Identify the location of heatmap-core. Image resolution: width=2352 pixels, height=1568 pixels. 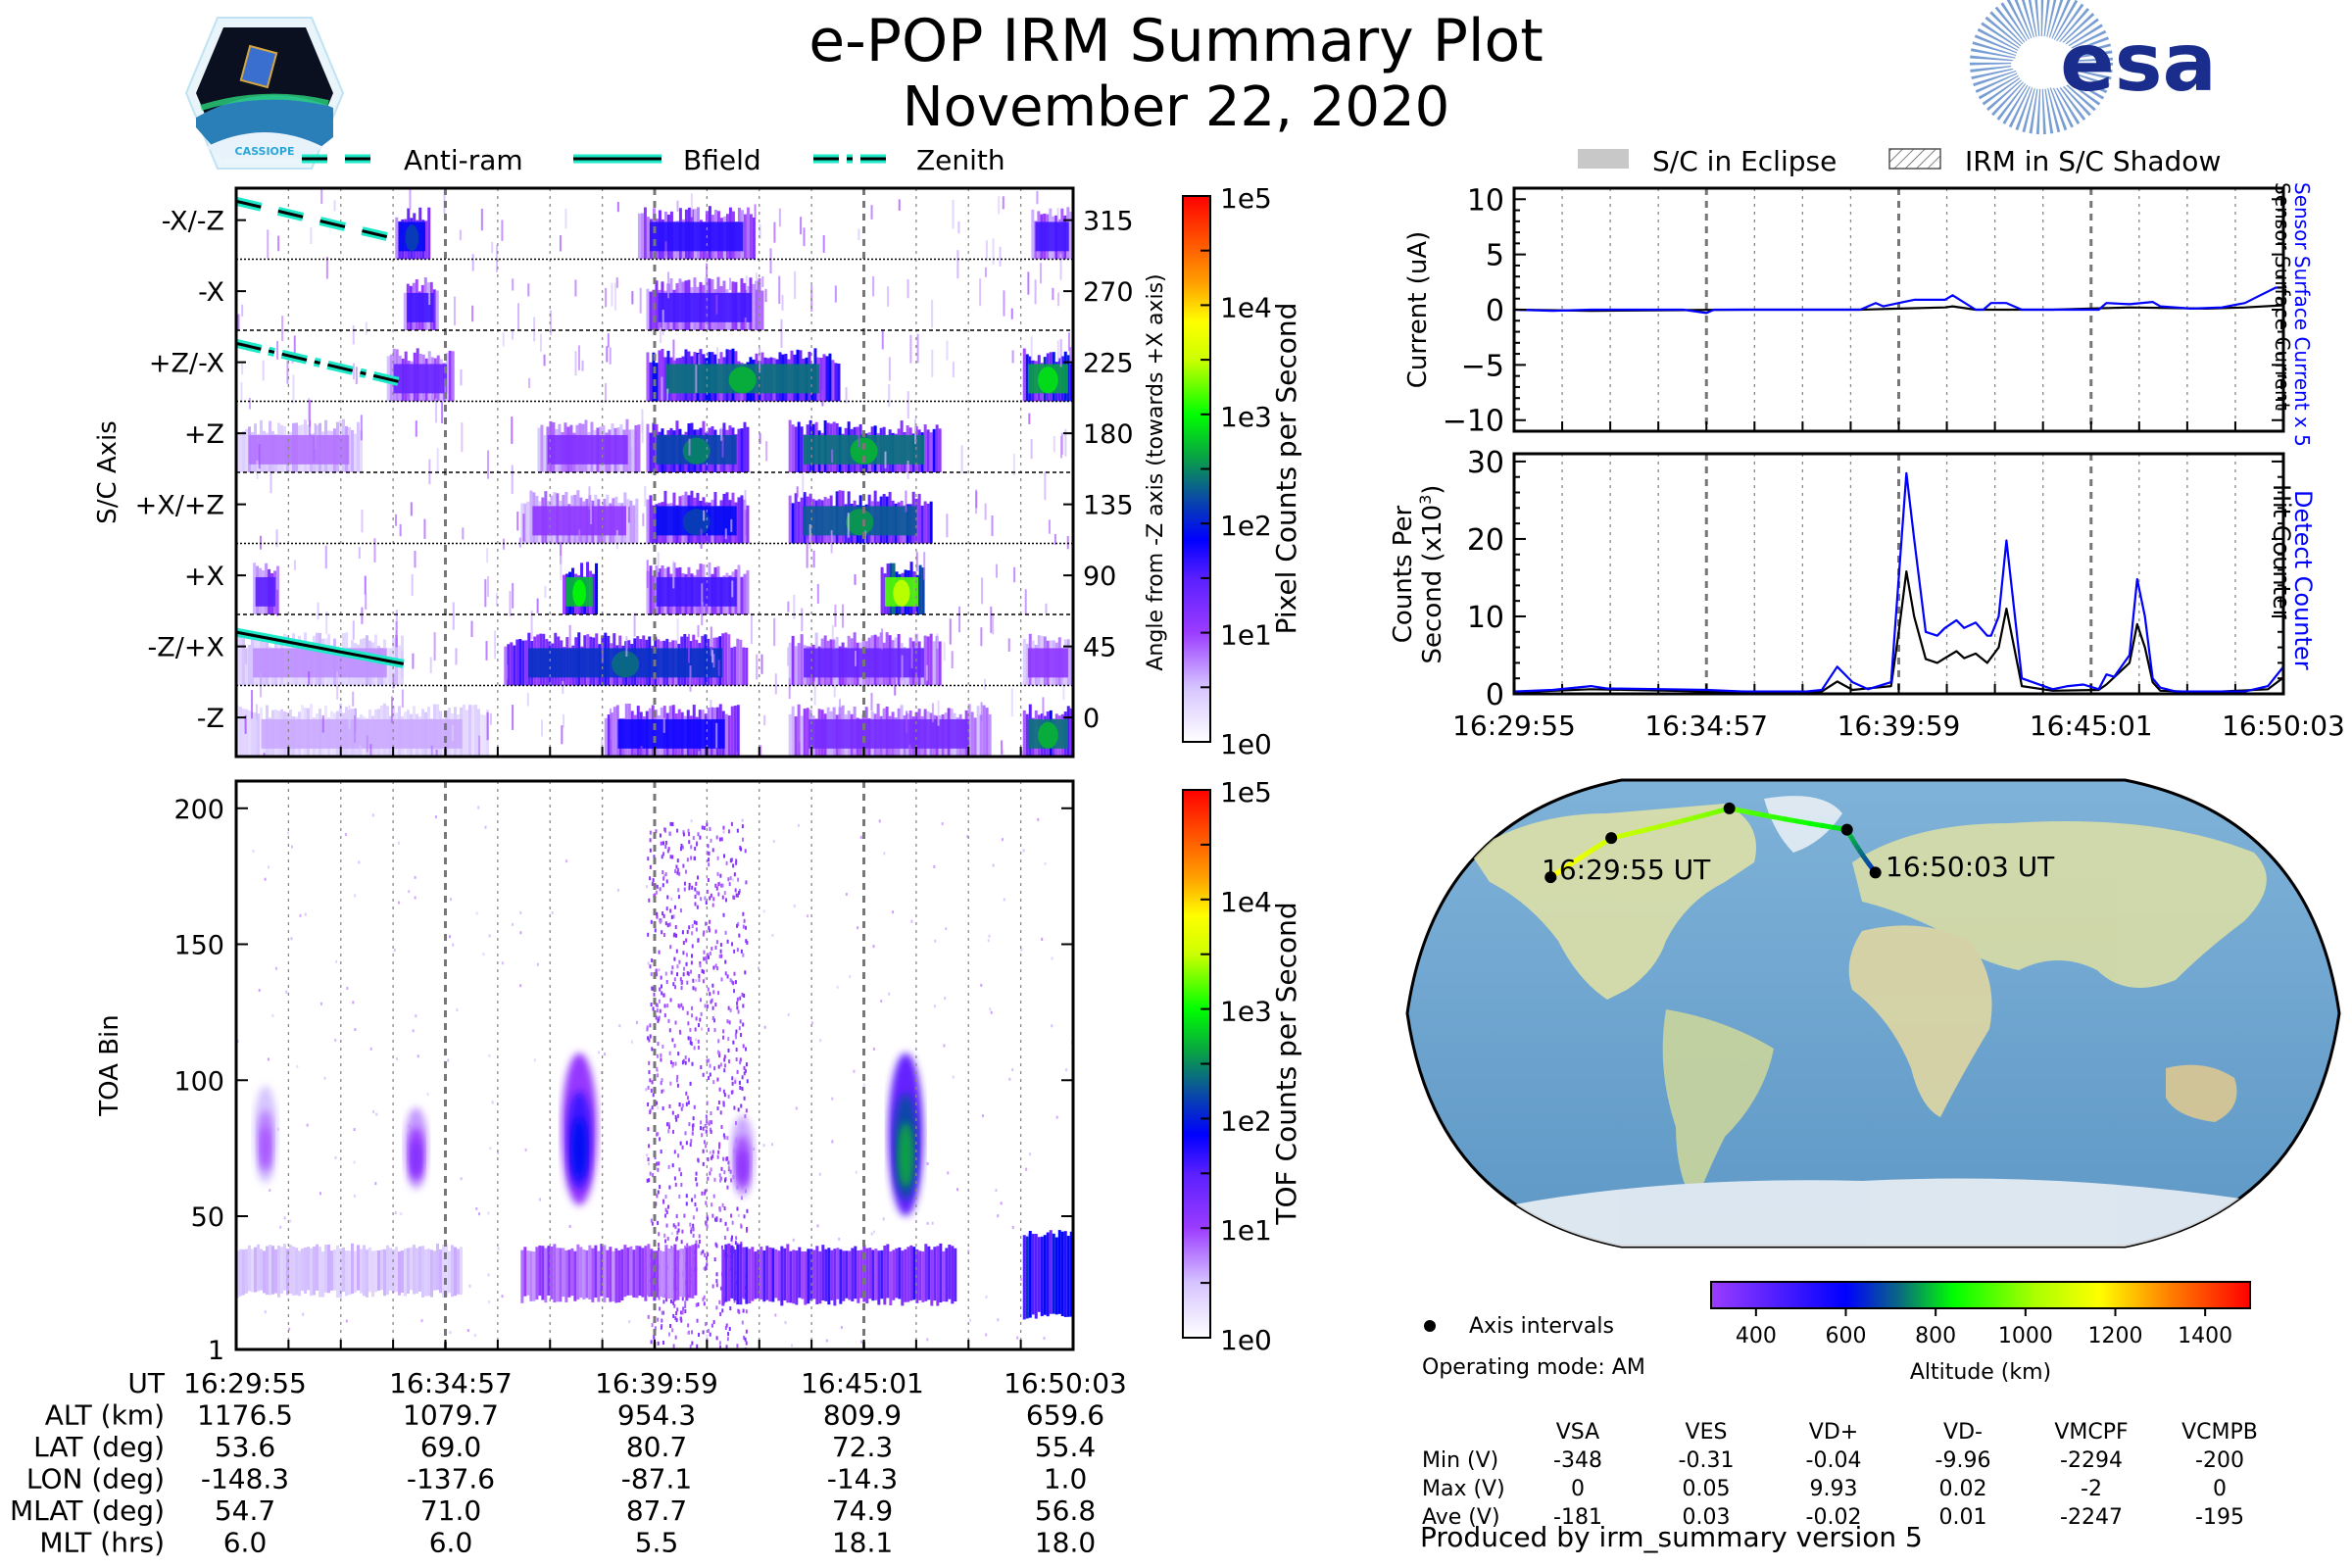
(299, 449).